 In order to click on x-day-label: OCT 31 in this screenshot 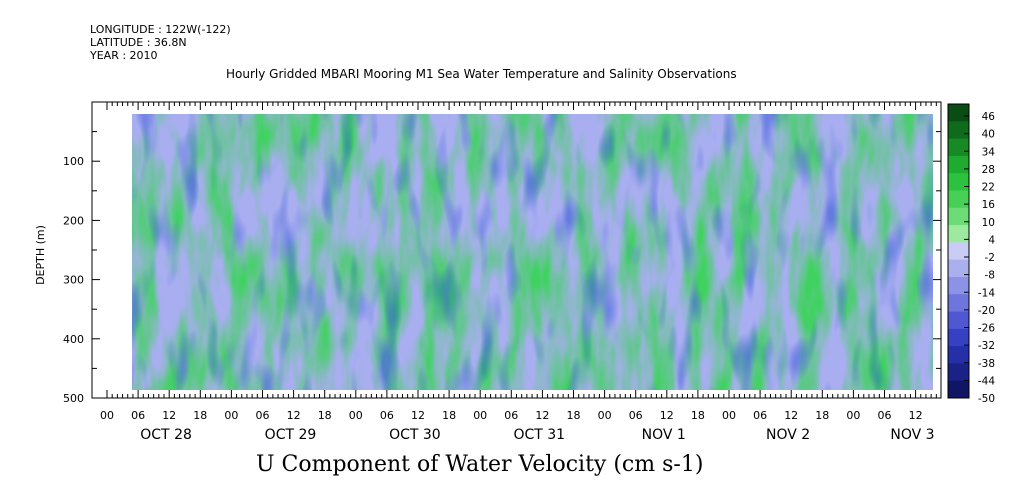, I will do `click(539, 435)`.